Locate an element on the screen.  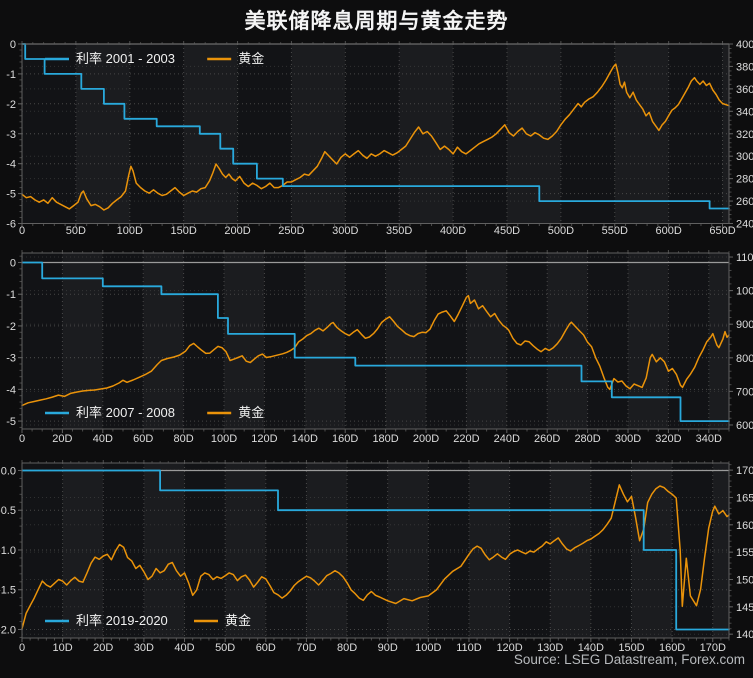
x-tick-label: 40D is located at coordinates (103, 439).